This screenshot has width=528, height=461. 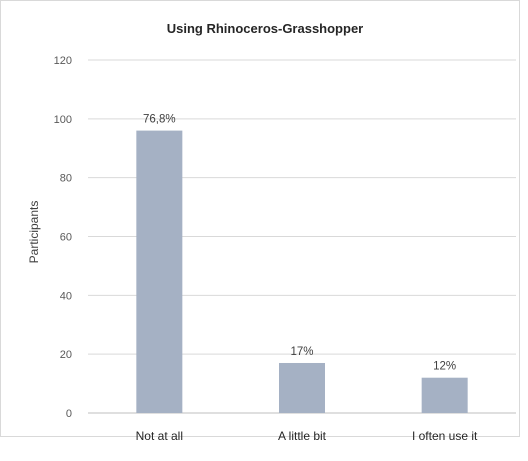 What do you see at coordinates (66, 296) in the screenshot?
I see `y-tick-label: 40` at bounding box center [66, 296].